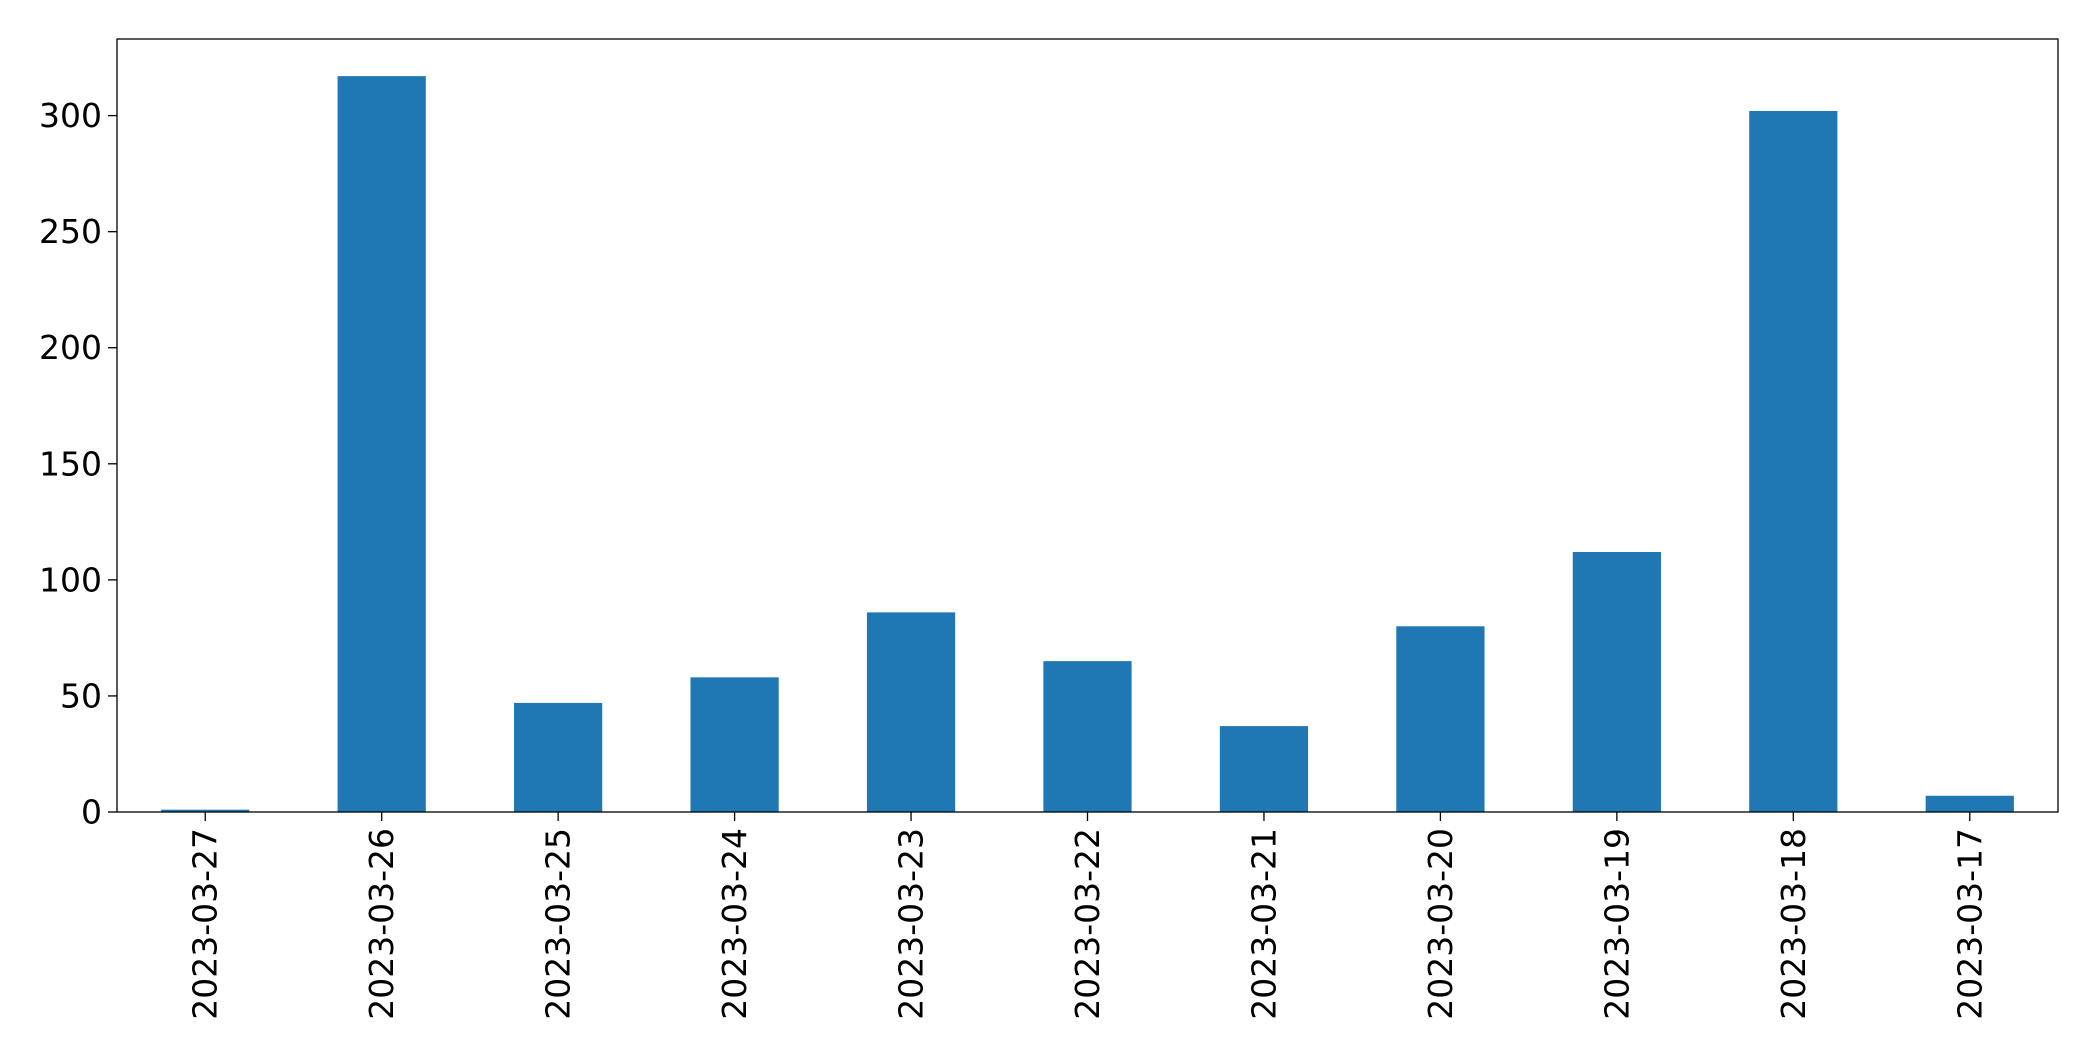  Describe the element at coordinates (1793, 924) in the screenshot. I see `x-tick-label: 2023-03-18` at that location.